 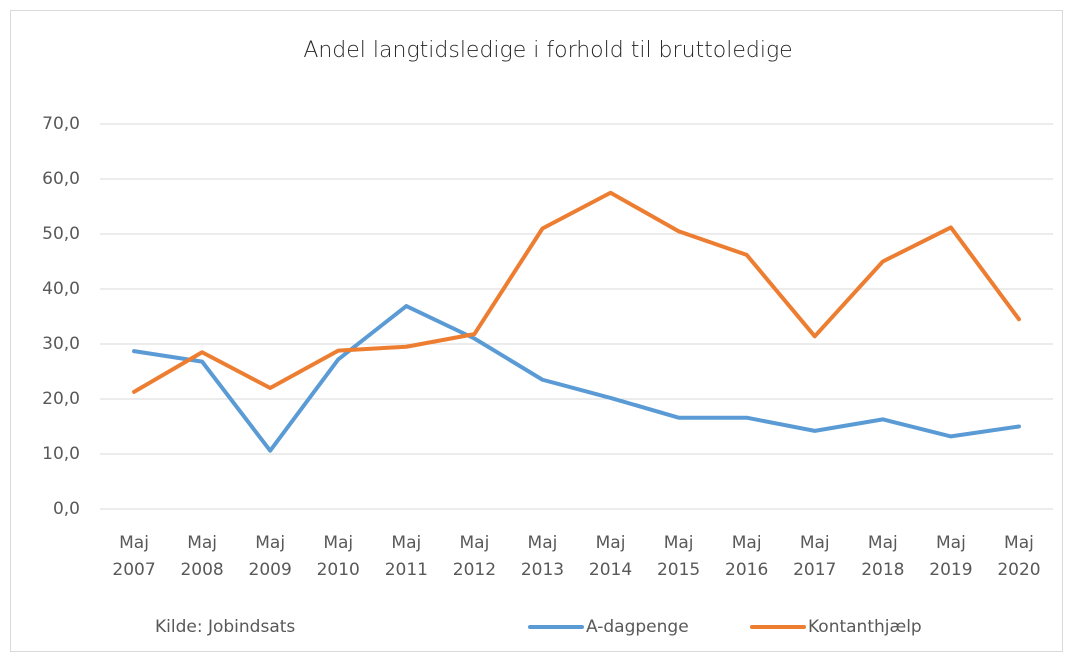 What do you see at coordinates (66, 509) in the screenshot?
I see `y-tick-label: 0,0` at bounding box center [66, 509].